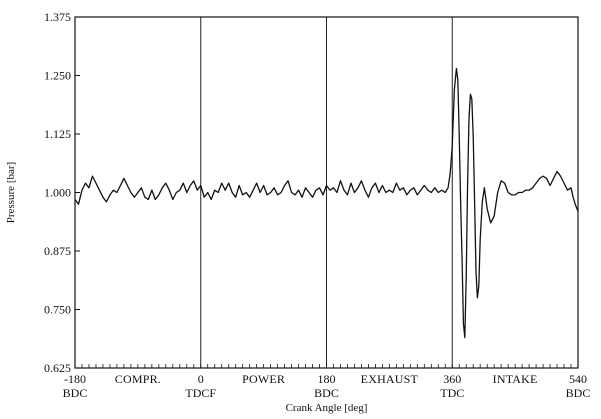  Describe the element at coordinates (57, 251) in the screenshot. I see `y-tick-label: 0.875` at that location.